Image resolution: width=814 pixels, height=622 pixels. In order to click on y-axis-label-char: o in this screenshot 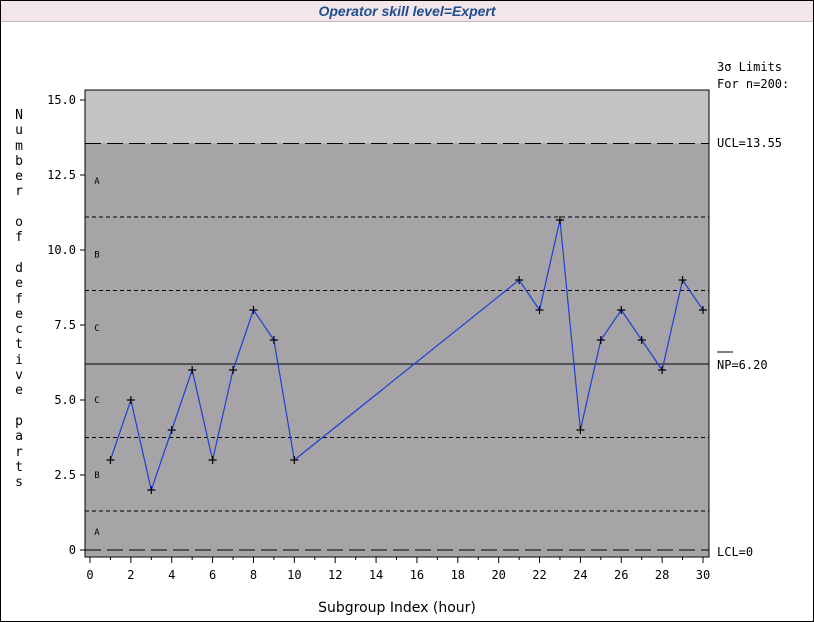, I will do `click(19, 223)`.